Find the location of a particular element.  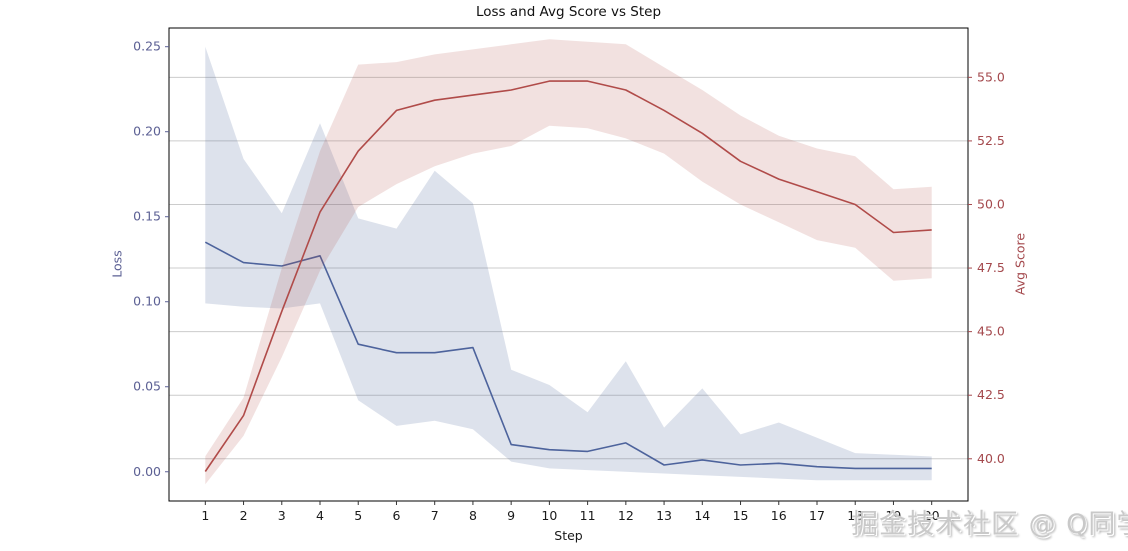

x-axis-label: Step is located at coordinates (568, 535).